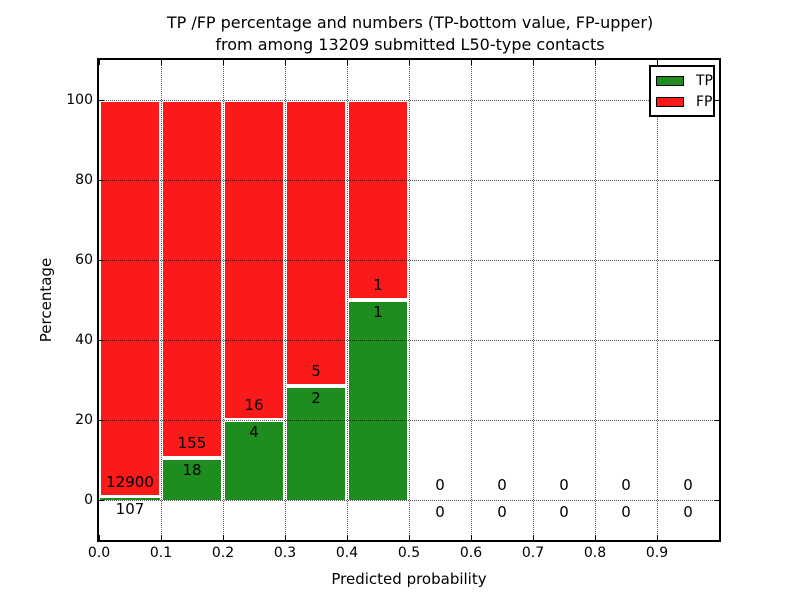  Describe the element at coordinates (704, 101) in the screenshot. I see `legend-label: FP` at that location.